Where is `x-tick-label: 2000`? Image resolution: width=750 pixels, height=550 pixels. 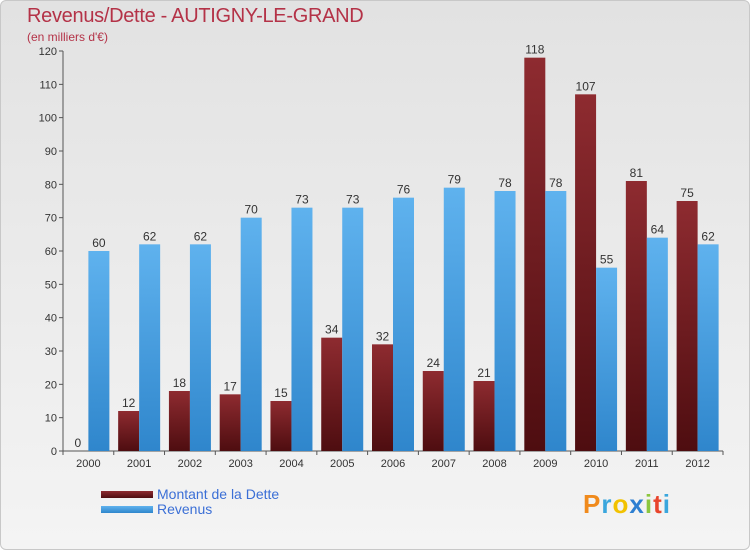 x-tick-label: 2000 is located at coordinates (88, 464).